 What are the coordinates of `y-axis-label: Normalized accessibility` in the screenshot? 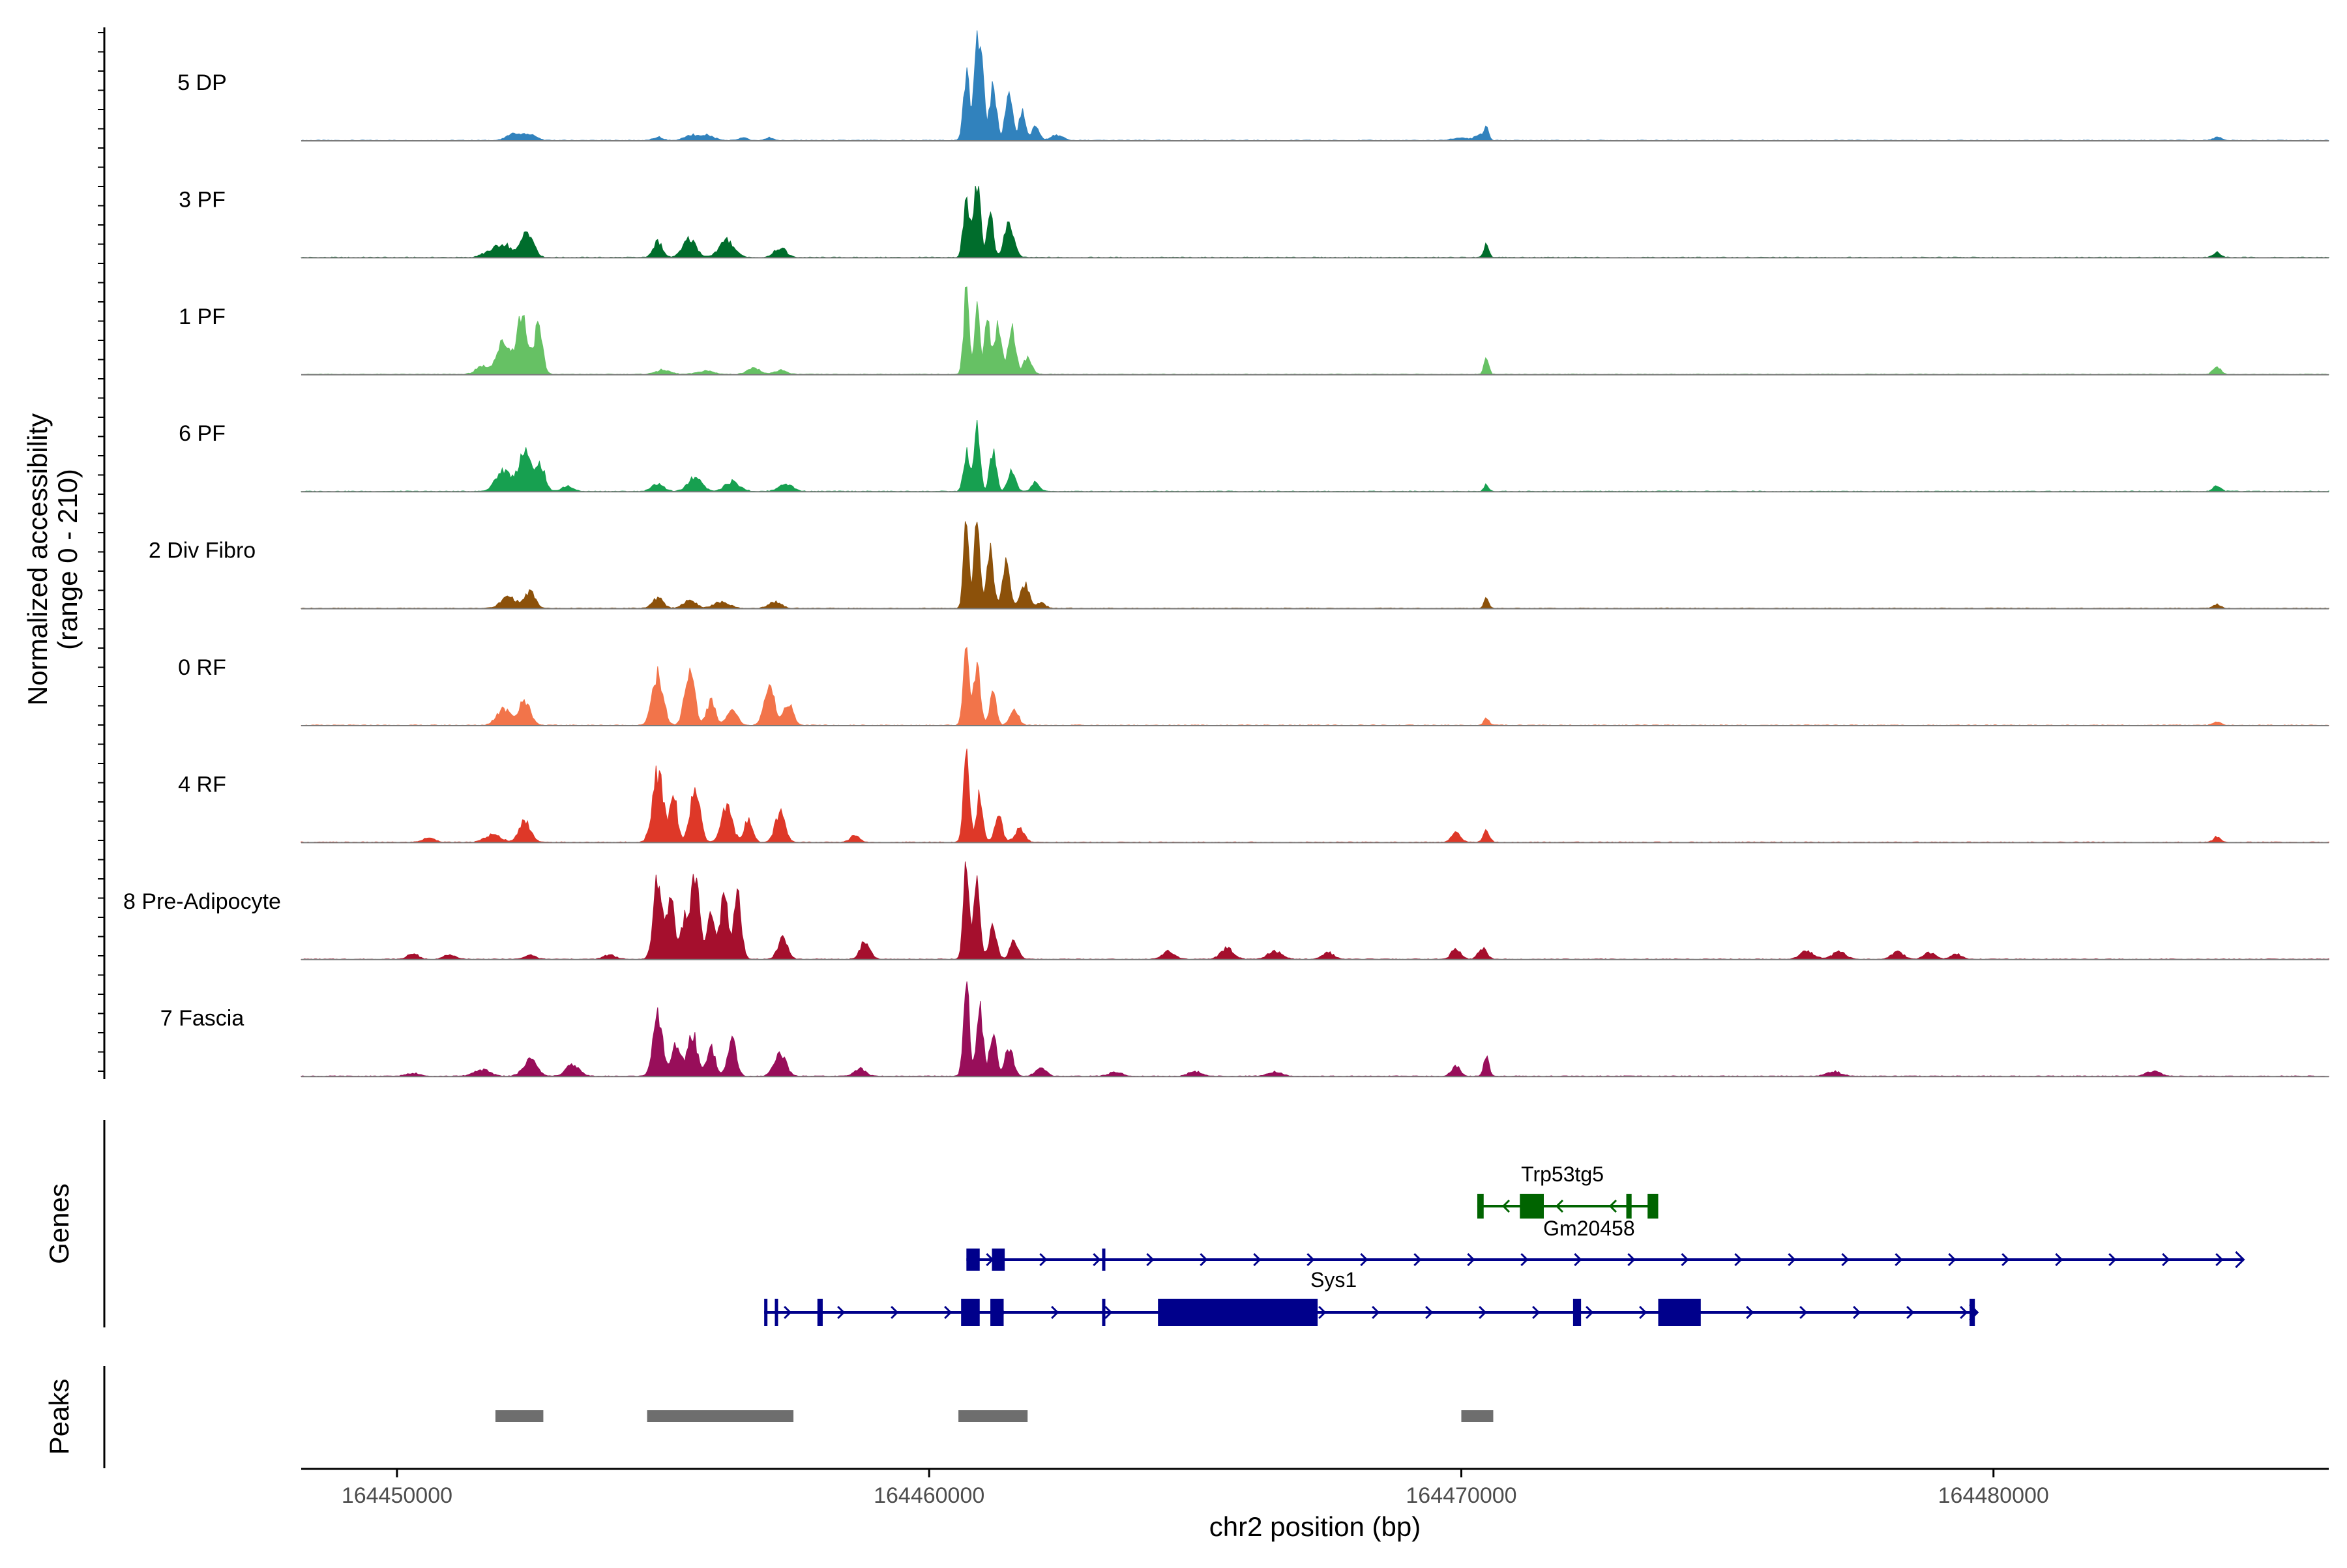 It's located at (37, 559).